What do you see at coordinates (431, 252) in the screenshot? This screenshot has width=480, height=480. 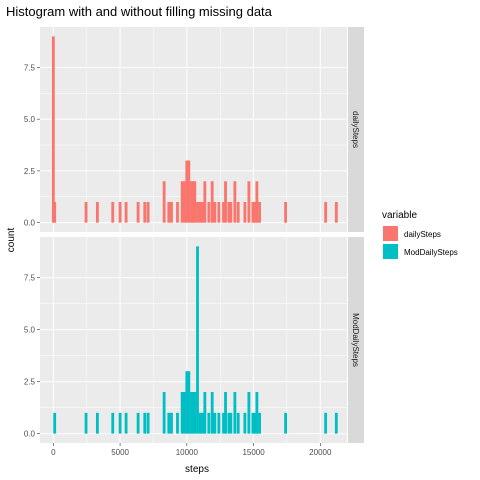 I see `legend-label: ModDailySteps` at bounding box center [431, 252].